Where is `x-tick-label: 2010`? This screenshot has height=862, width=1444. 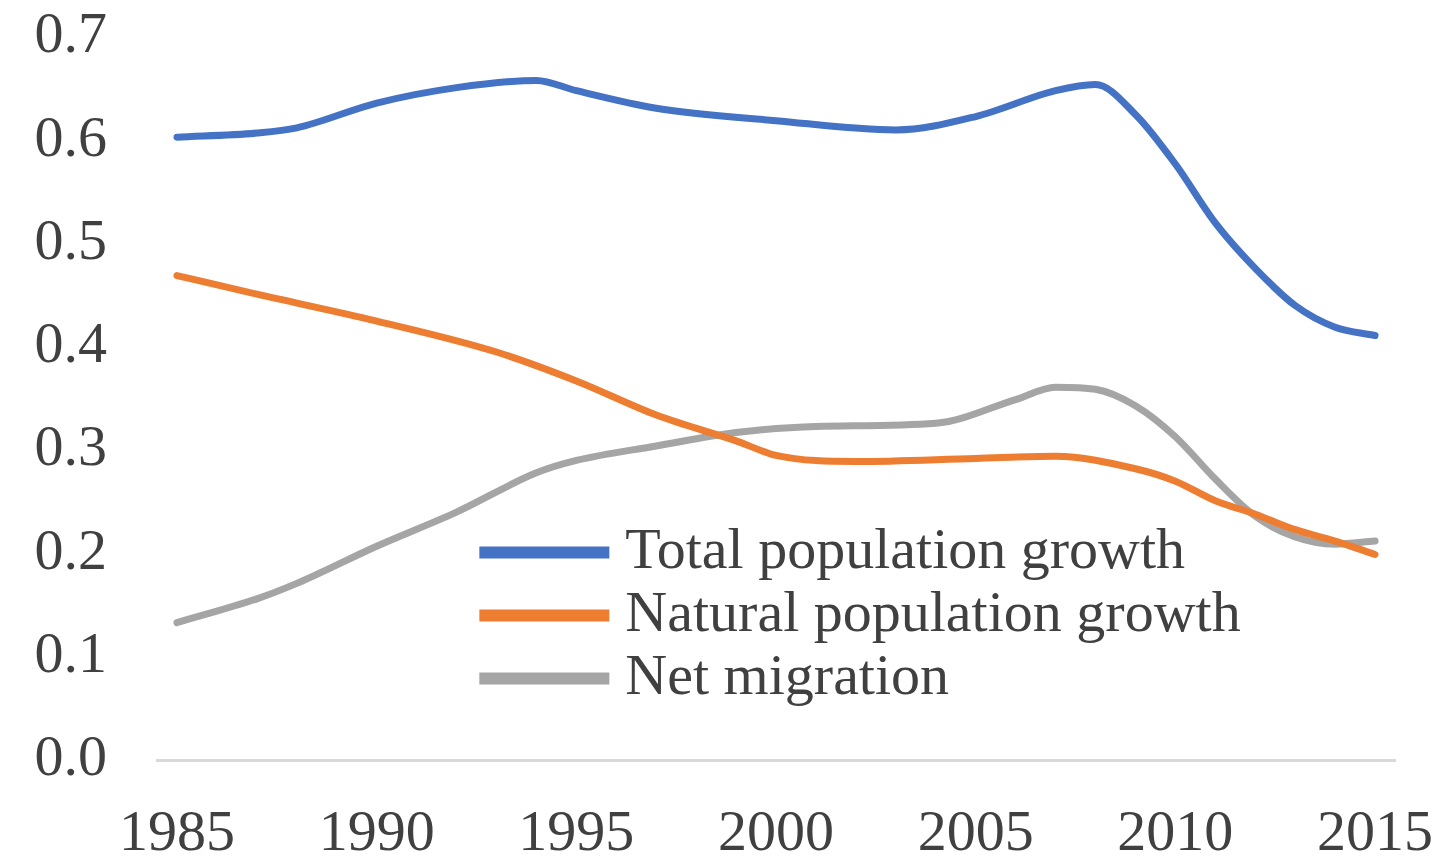 x-tick-label: 2010 is located at coordinates (1175, 830).